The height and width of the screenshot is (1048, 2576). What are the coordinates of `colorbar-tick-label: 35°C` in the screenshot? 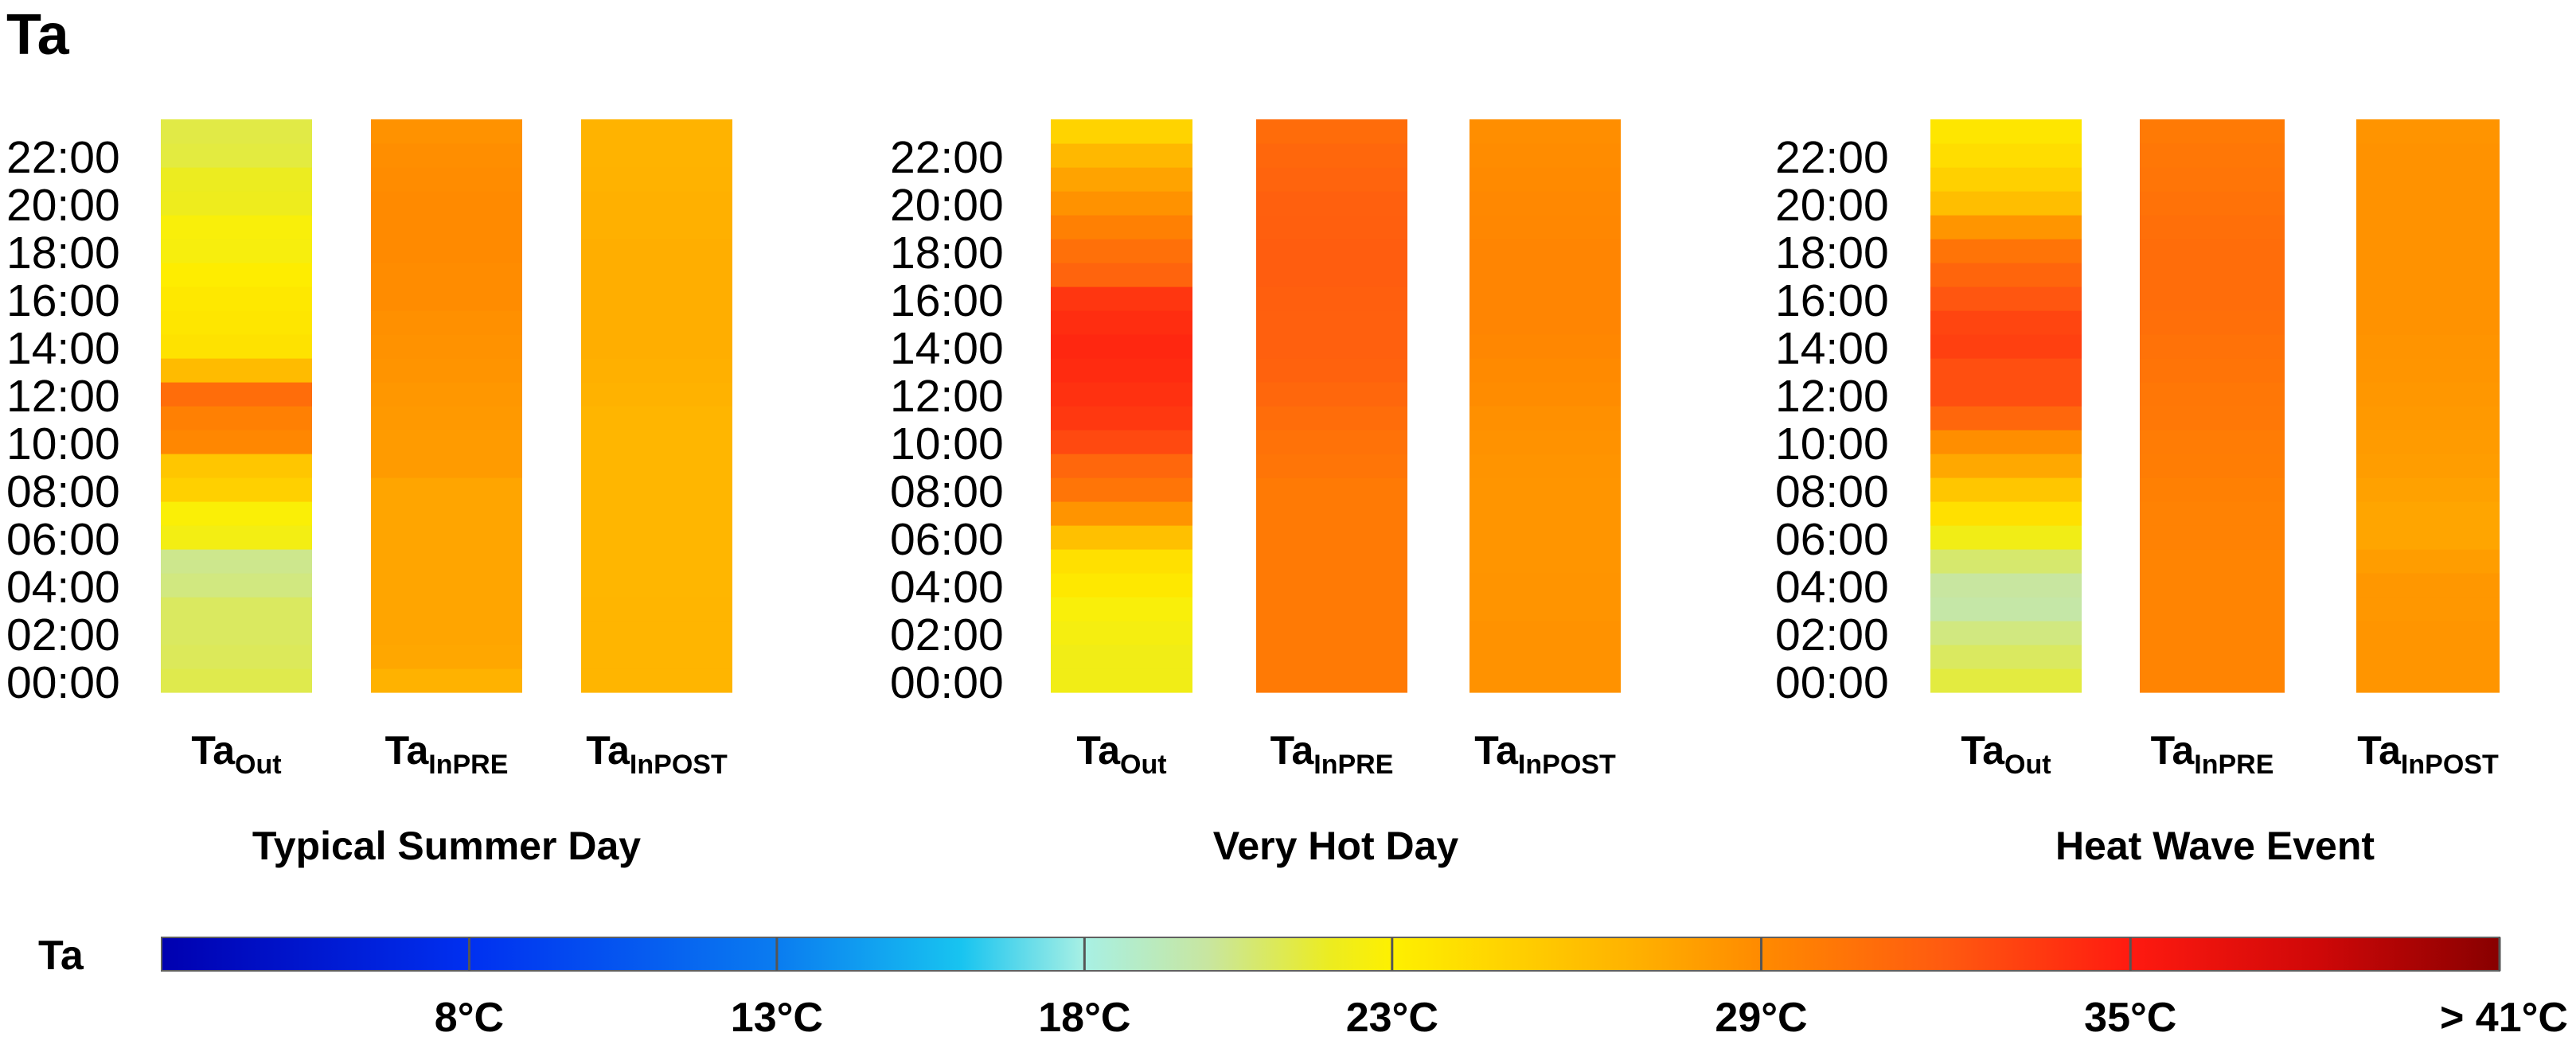 It's located at (2130, 1018).